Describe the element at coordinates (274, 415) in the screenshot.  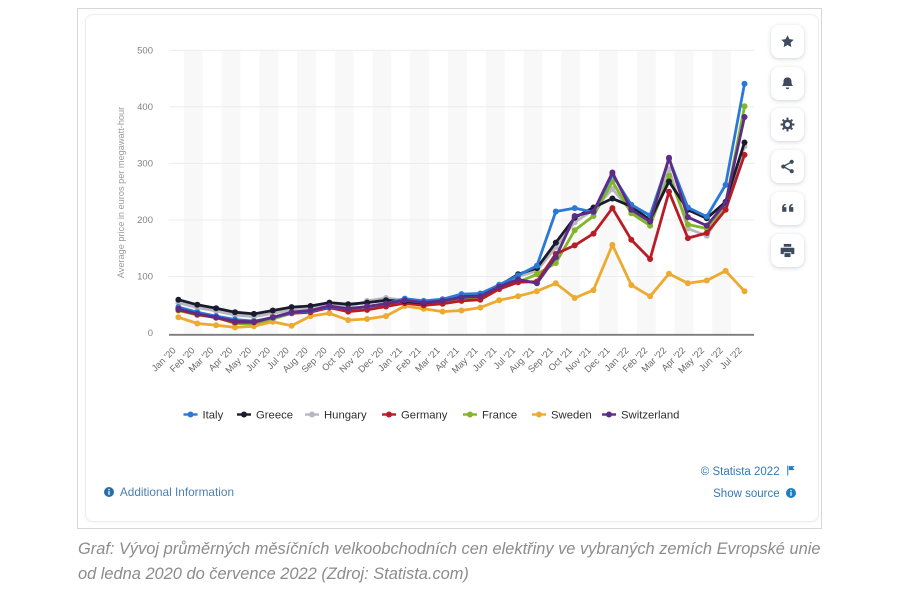
I see `svg-text: Greece` at that location.